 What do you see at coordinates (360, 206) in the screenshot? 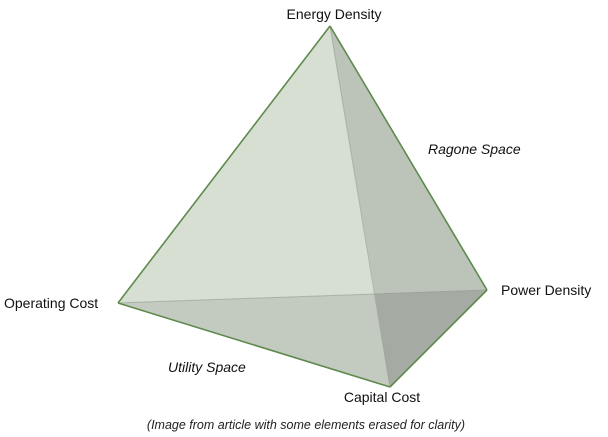
I see `hidden-edge-top-bottom` at bounding box center [360, 206].